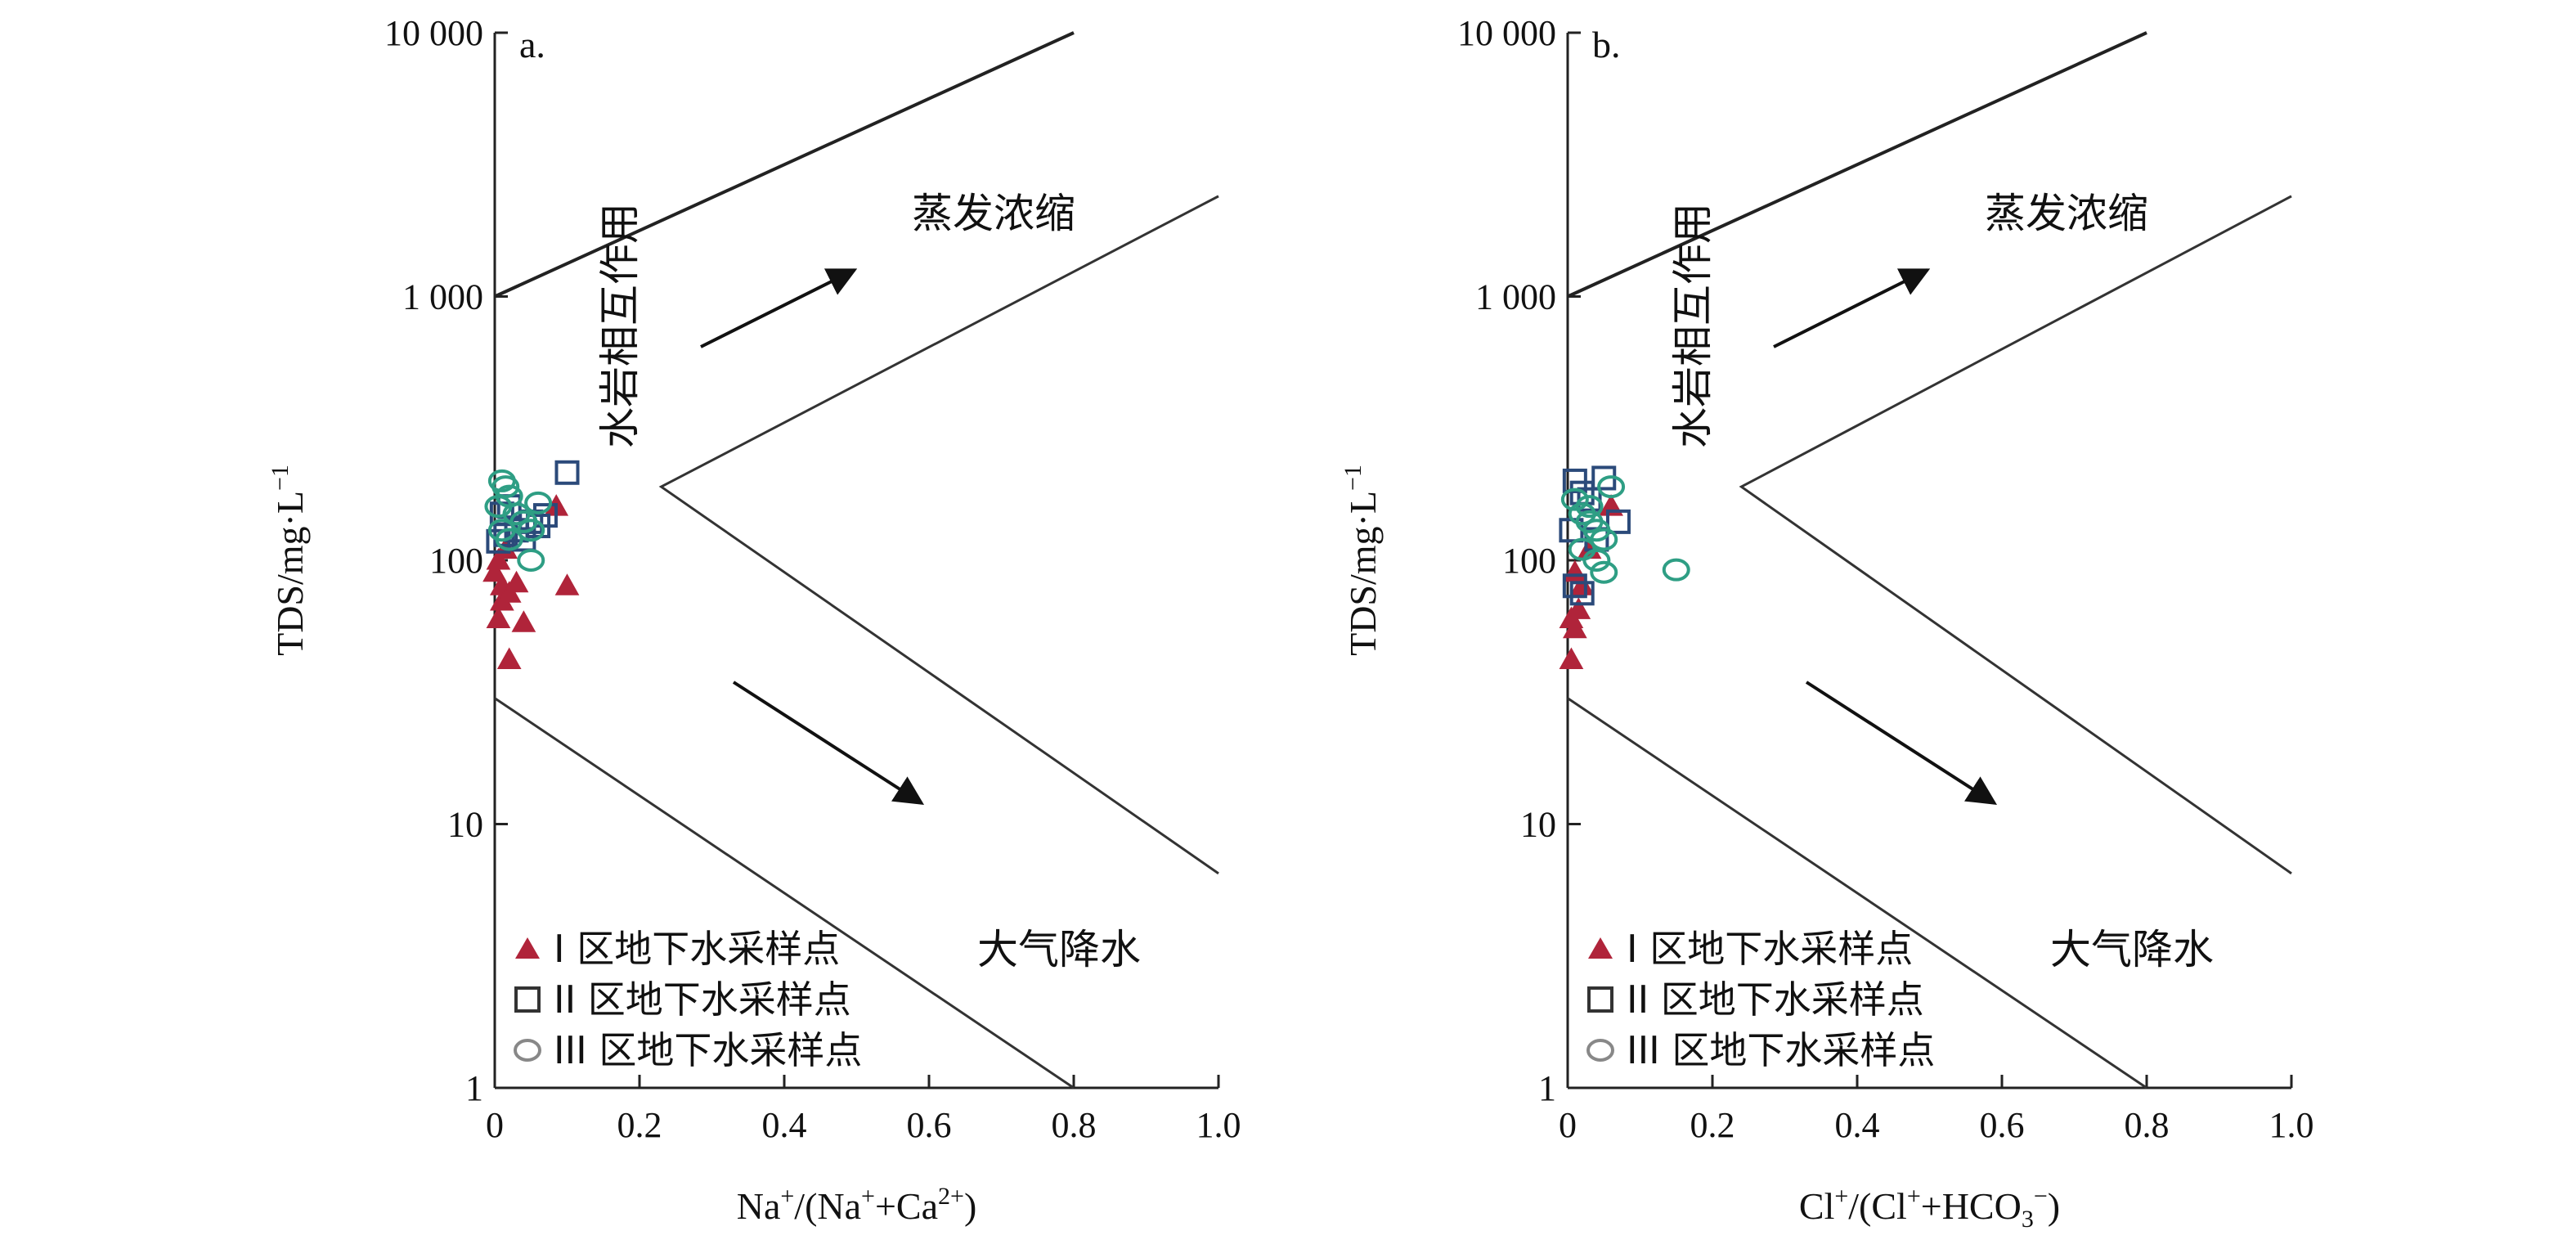  I want to click on panel-label: b., so click(1607, 44).